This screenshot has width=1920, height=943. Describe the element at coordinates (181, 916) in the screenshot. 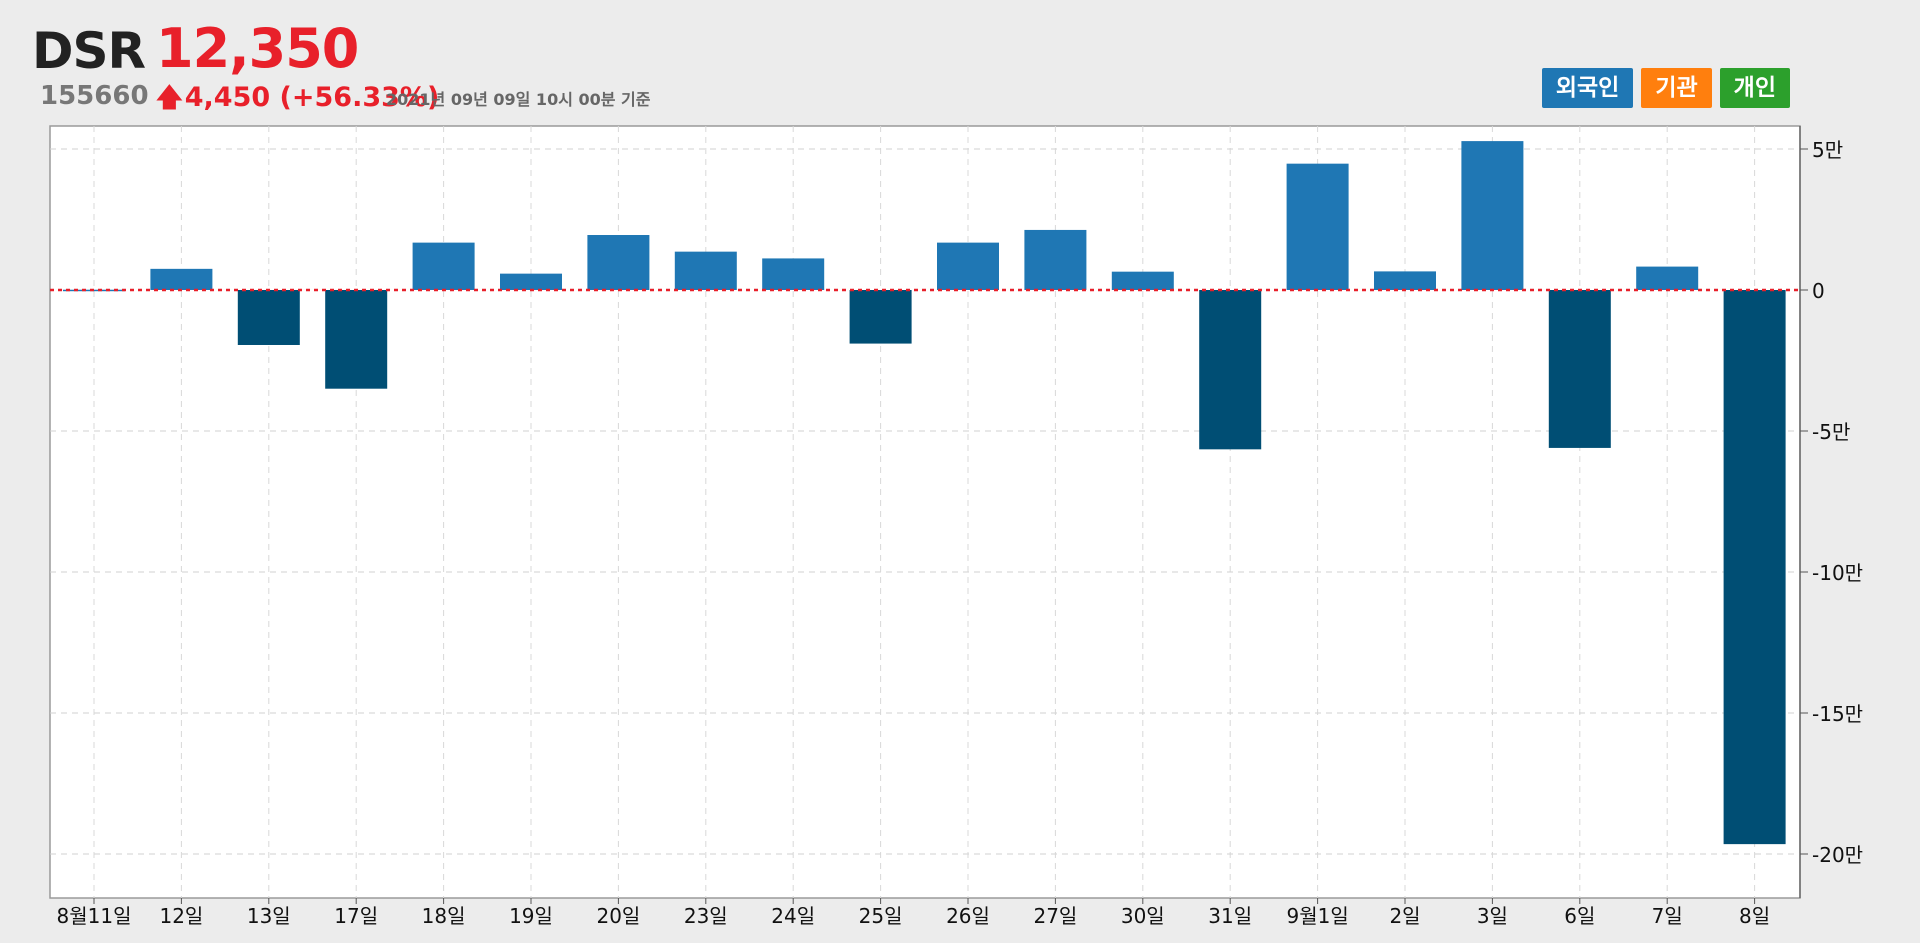

I see `x-tick-label: 12일` at that location.